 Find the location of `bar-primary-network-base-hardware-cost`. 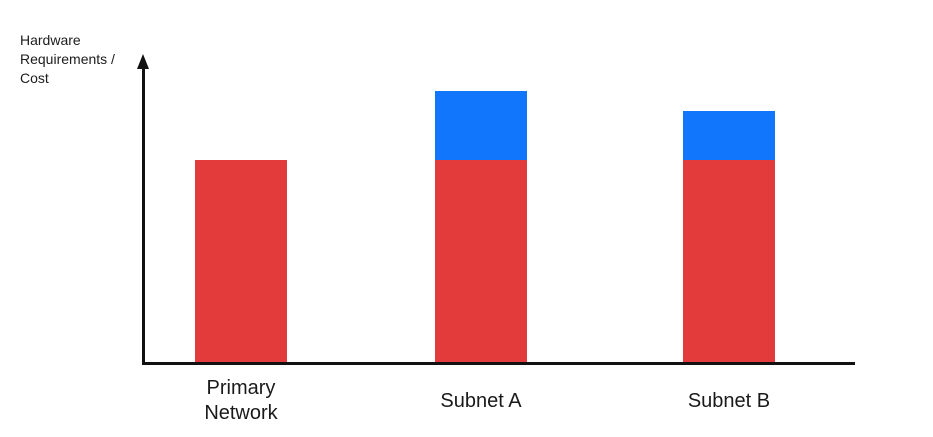

bar-primary-network-base-hardware-cost is located at coordinates (241, 261).